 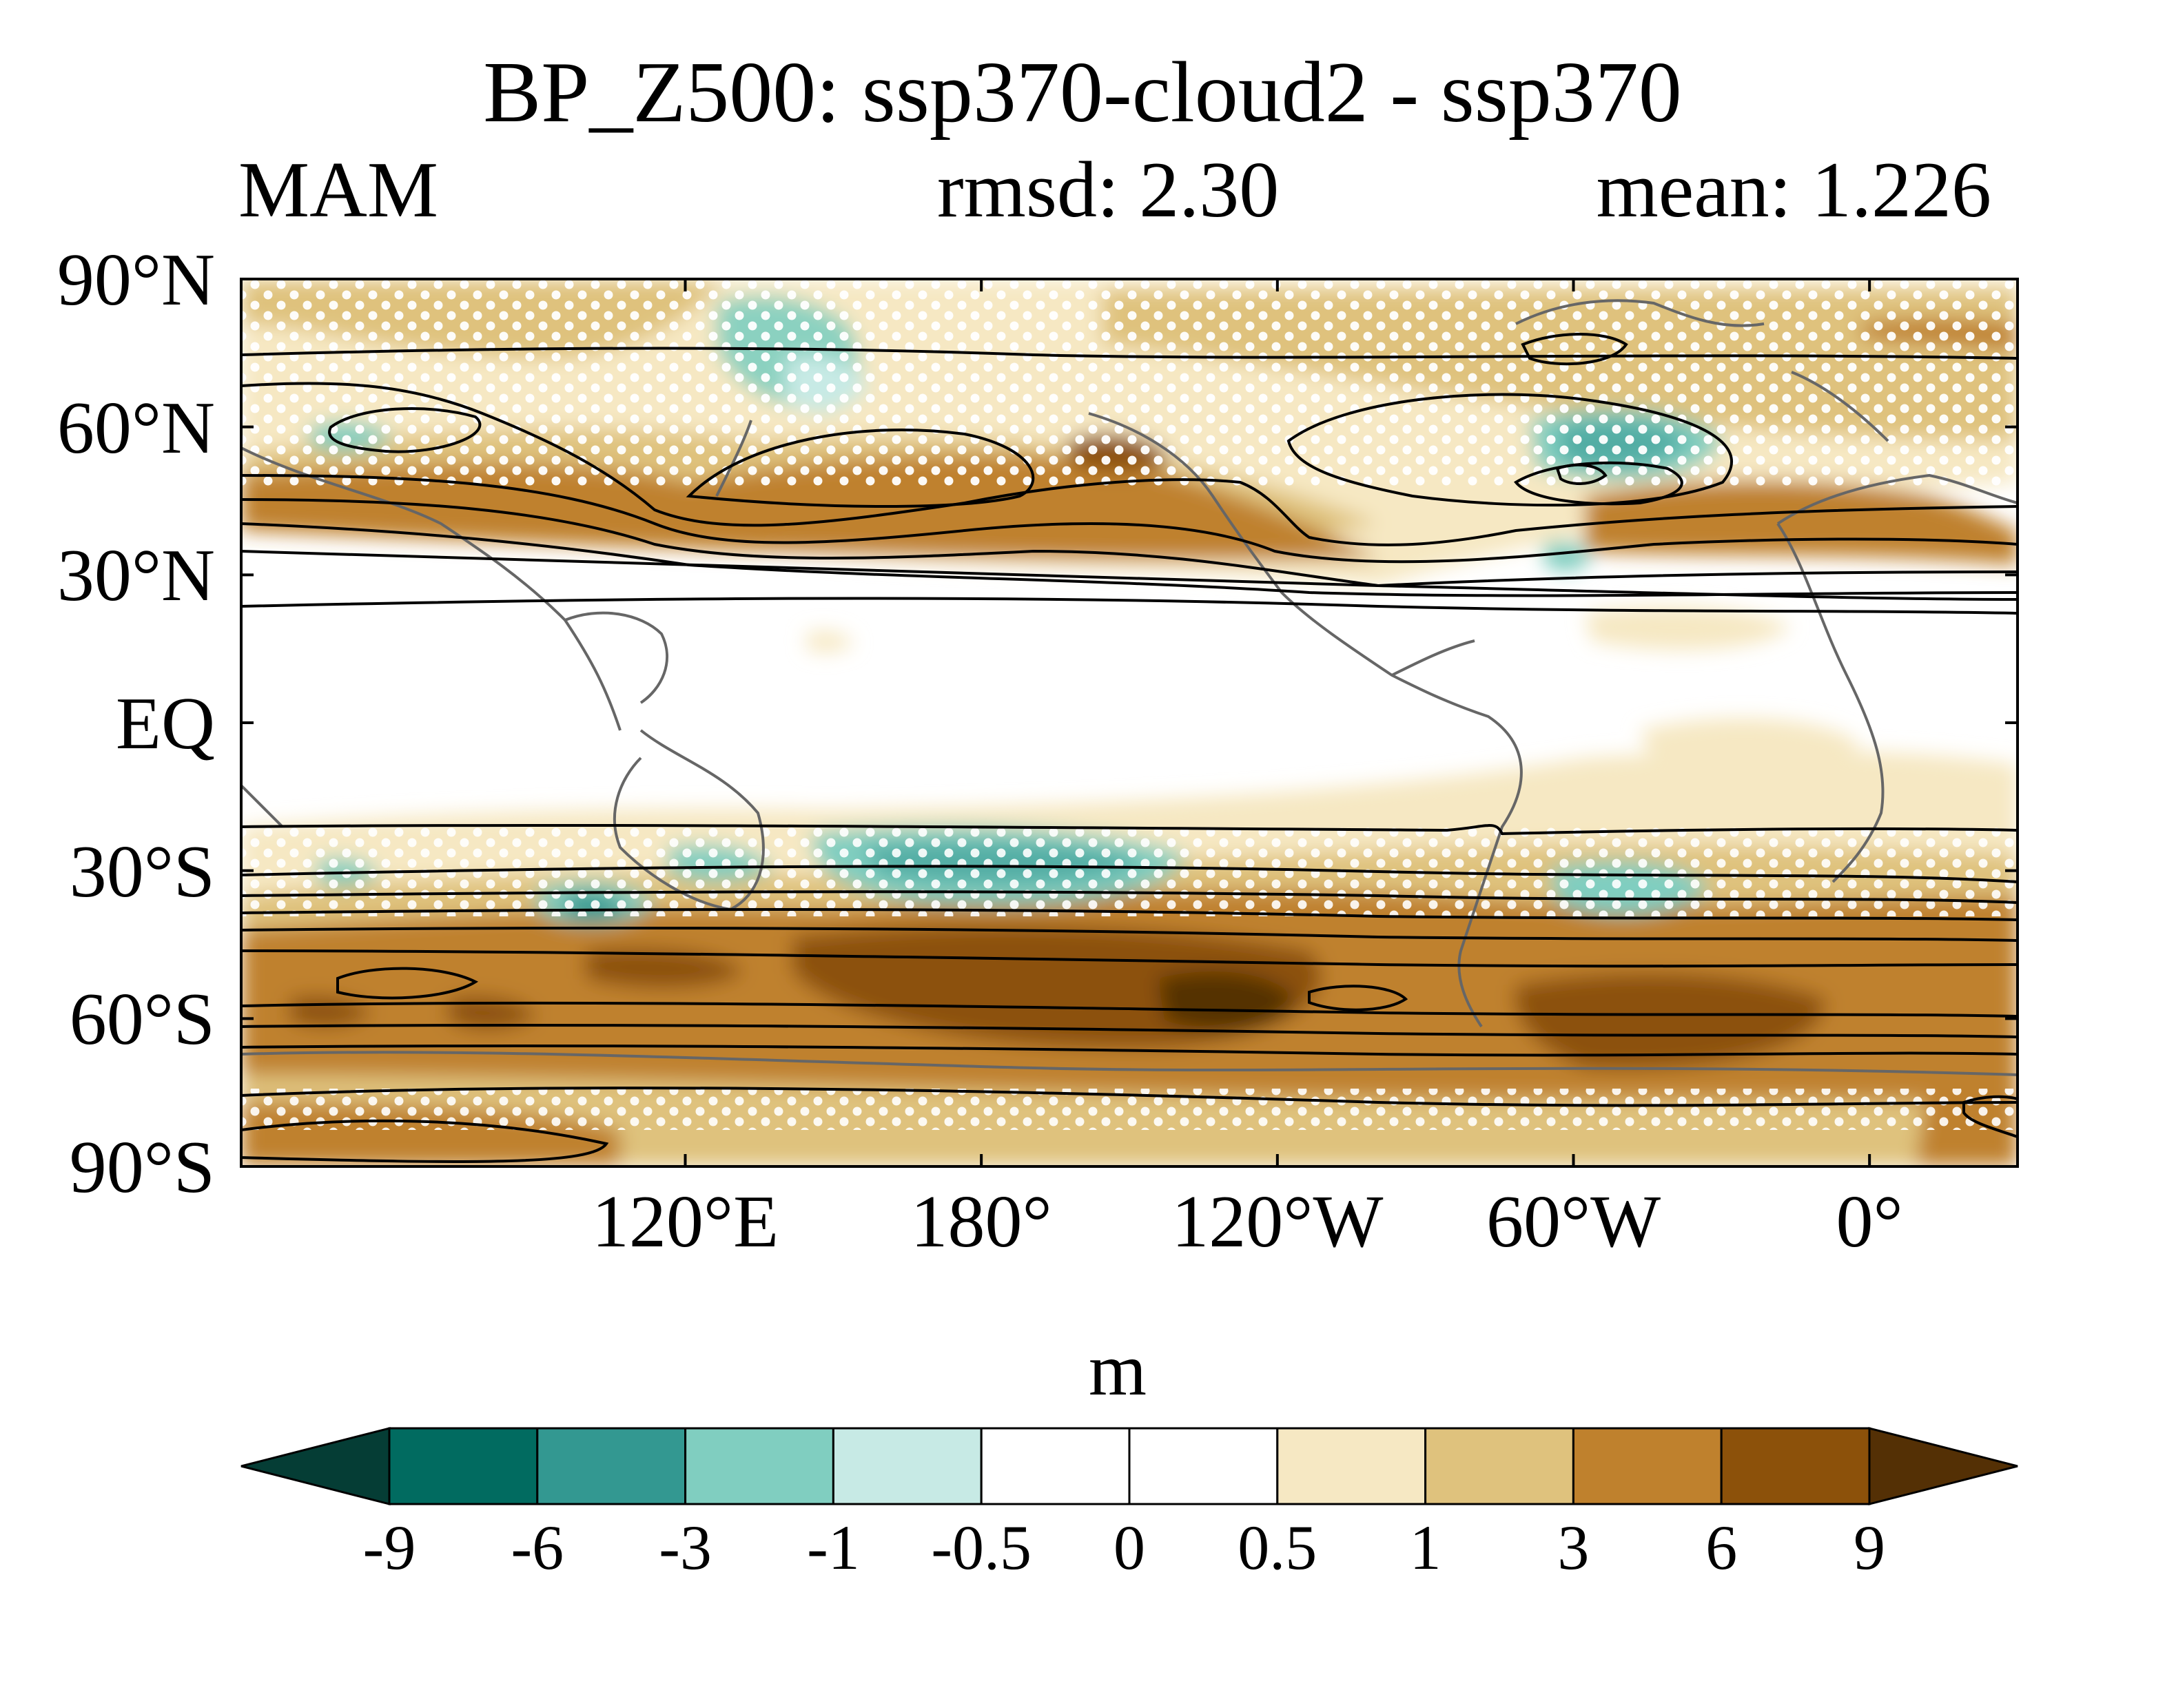 I want to click on plot-title: BP_Z500: ssp370-cloud2 - ssp370, so click(x=1082, y=93).